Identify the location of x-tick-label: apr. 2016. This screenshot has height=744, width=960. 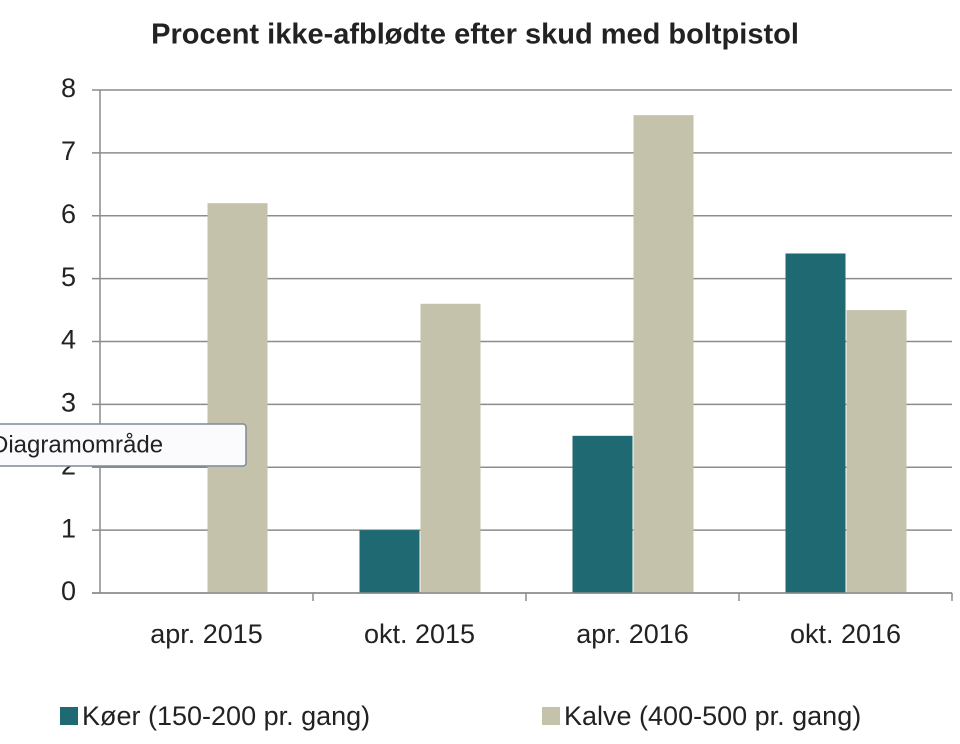
(632, 634).